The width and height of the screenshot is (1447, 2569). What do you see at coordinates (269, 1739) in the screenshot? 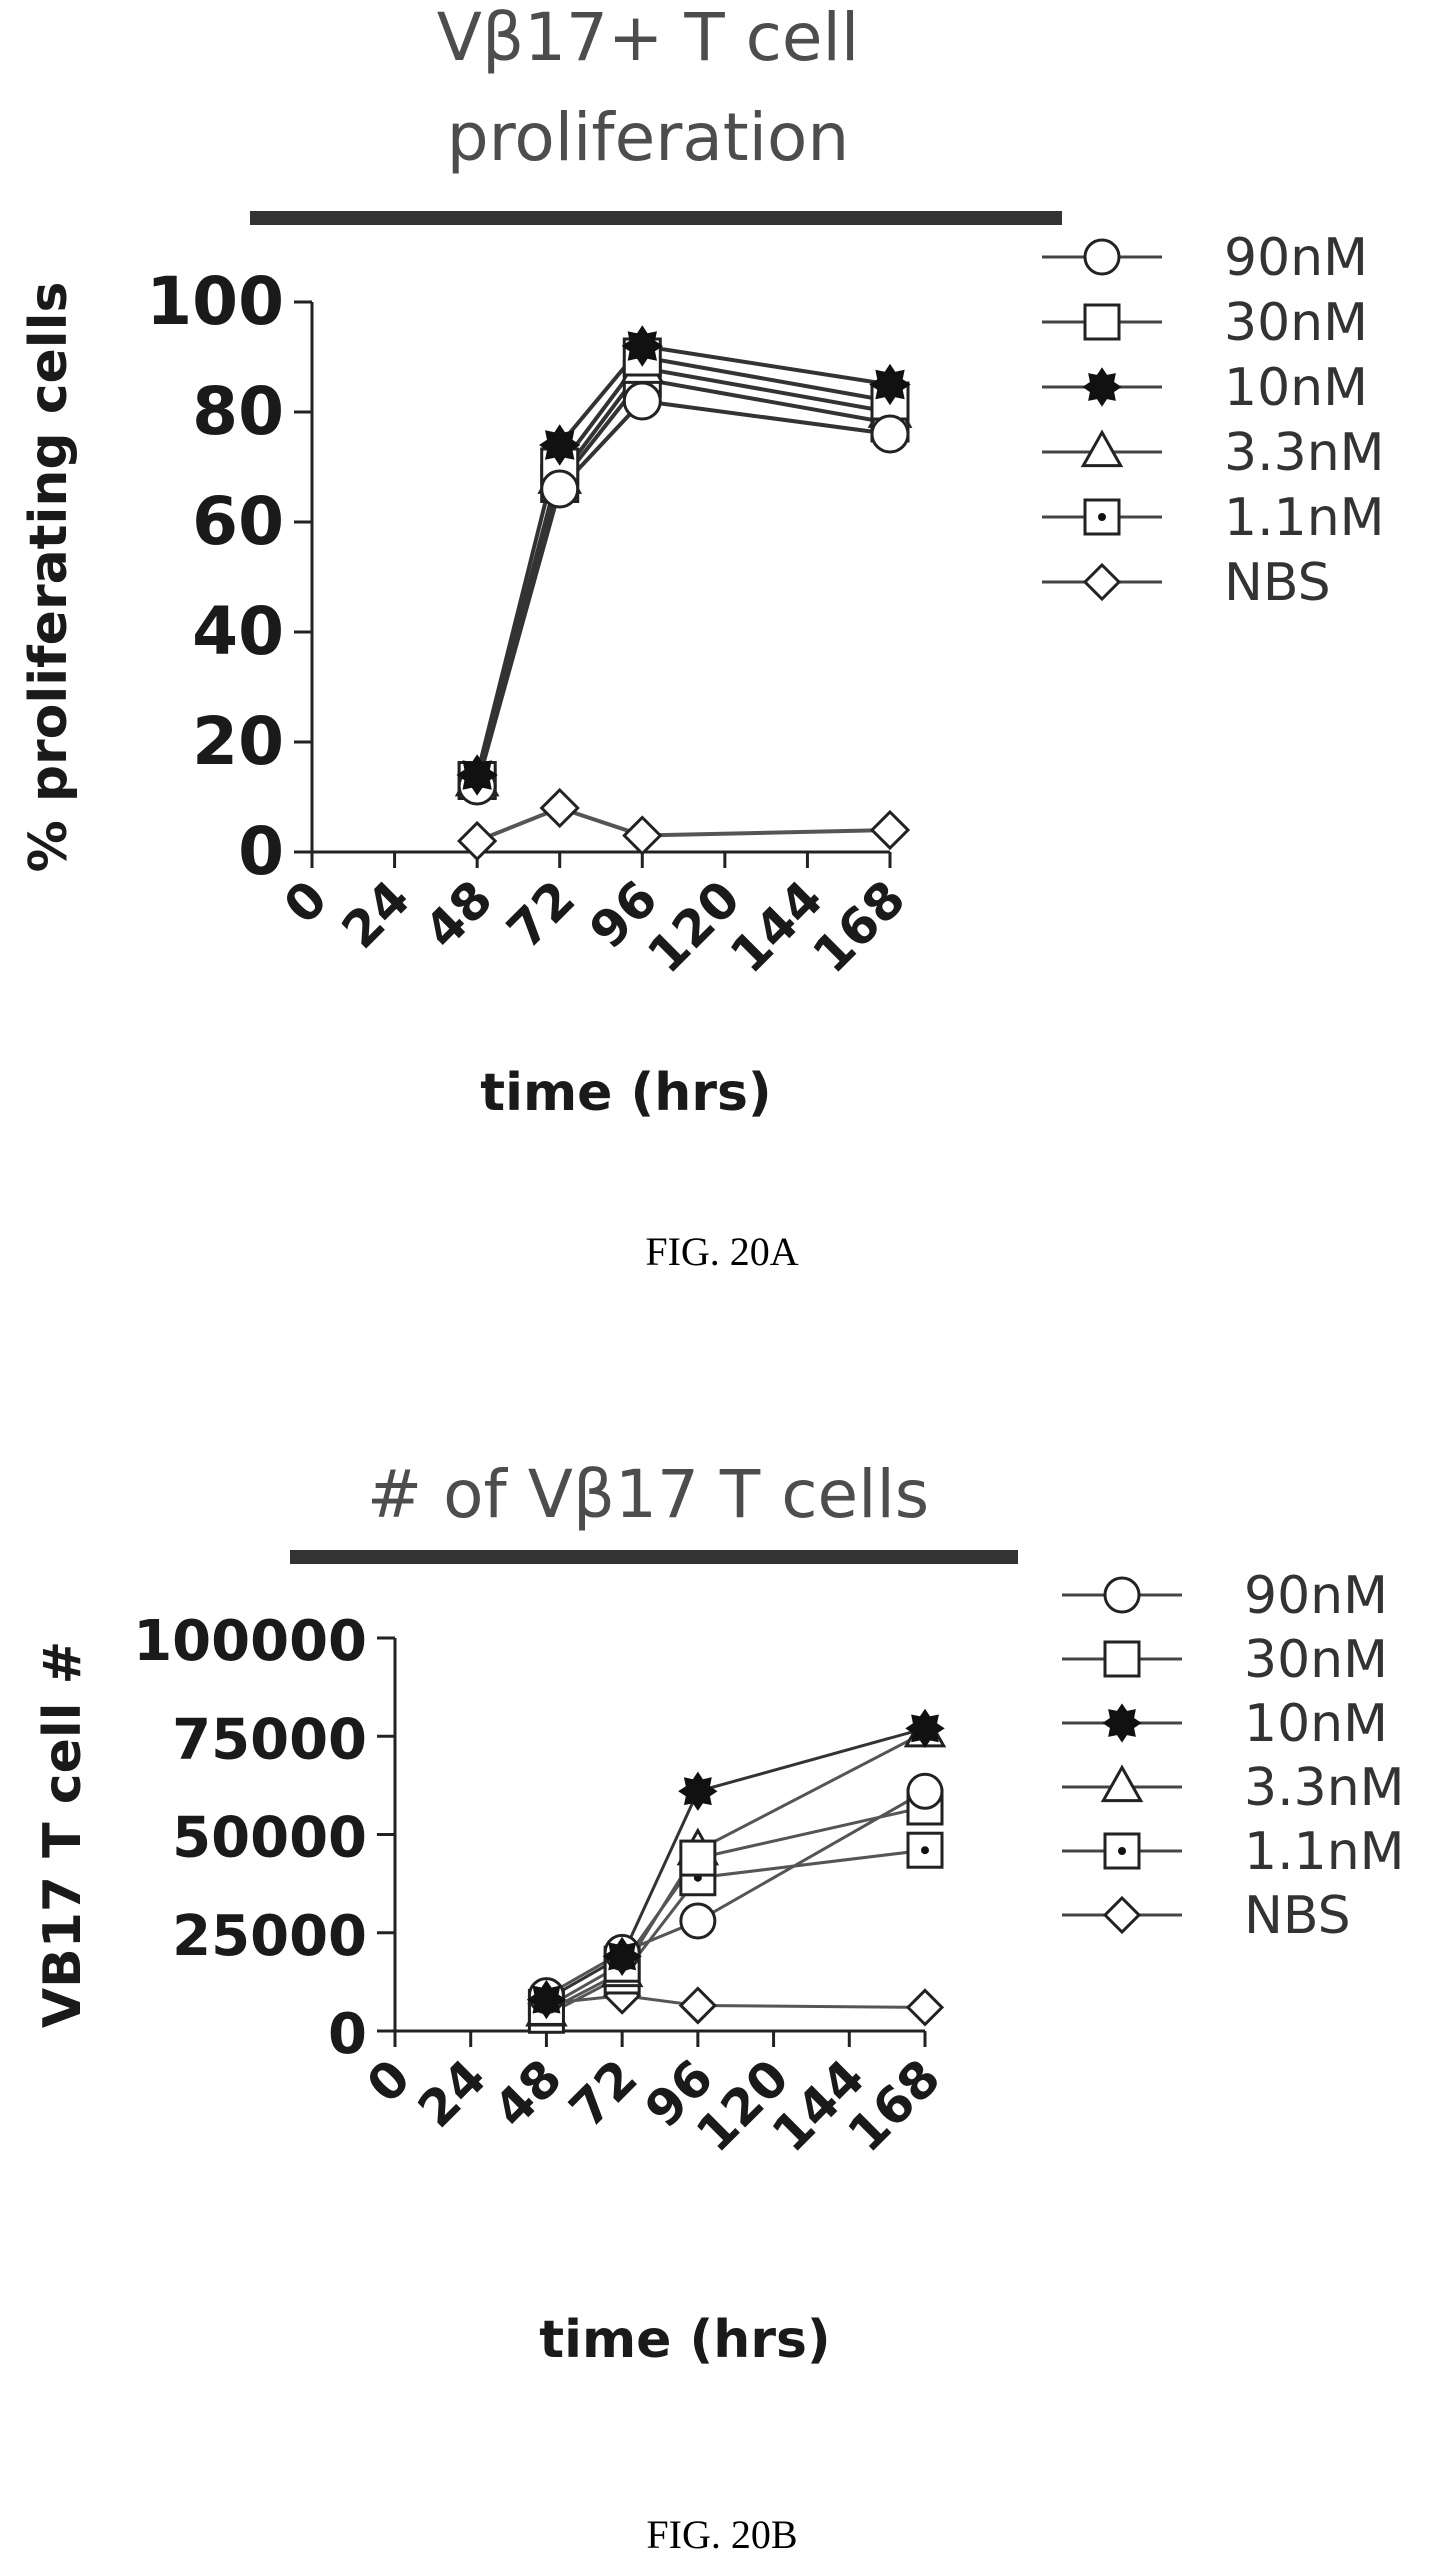
I see `y-tick-label: 75000` at bounding box center [269, 1739].